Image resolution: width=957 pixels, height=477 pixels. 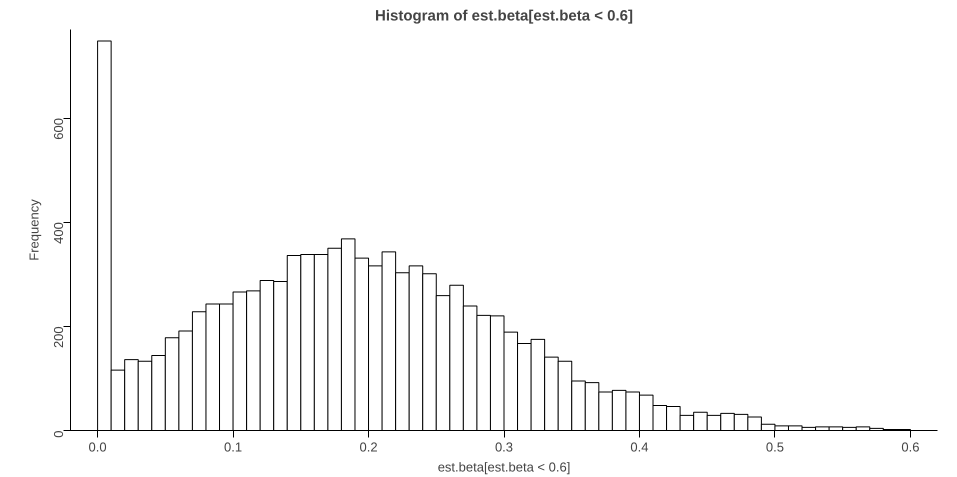 What do you see at coordinates (504, 467) in the screenshot?
I see `x-axis-title: est.beta[est.beta < 0.6]` at bounding box center [504, 467].